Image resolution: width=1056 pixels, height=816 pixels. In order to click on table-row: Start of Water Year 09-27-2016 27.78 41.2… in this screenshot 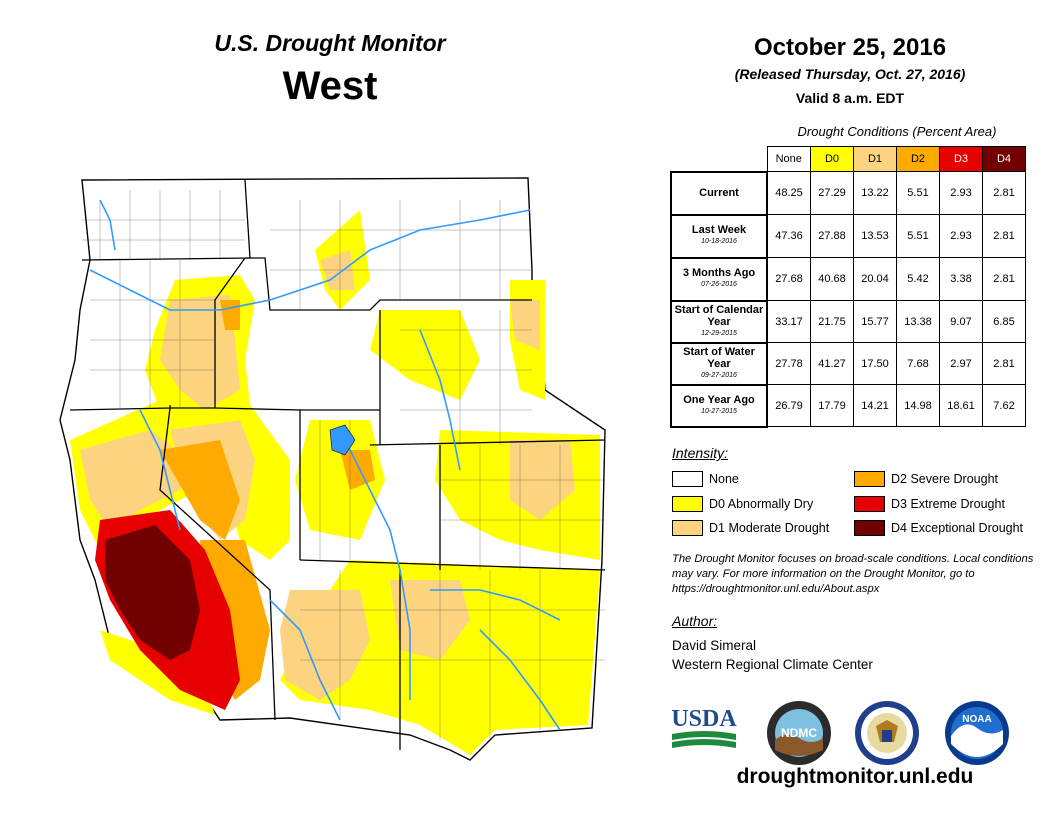, I will do `click(848, 363)`.